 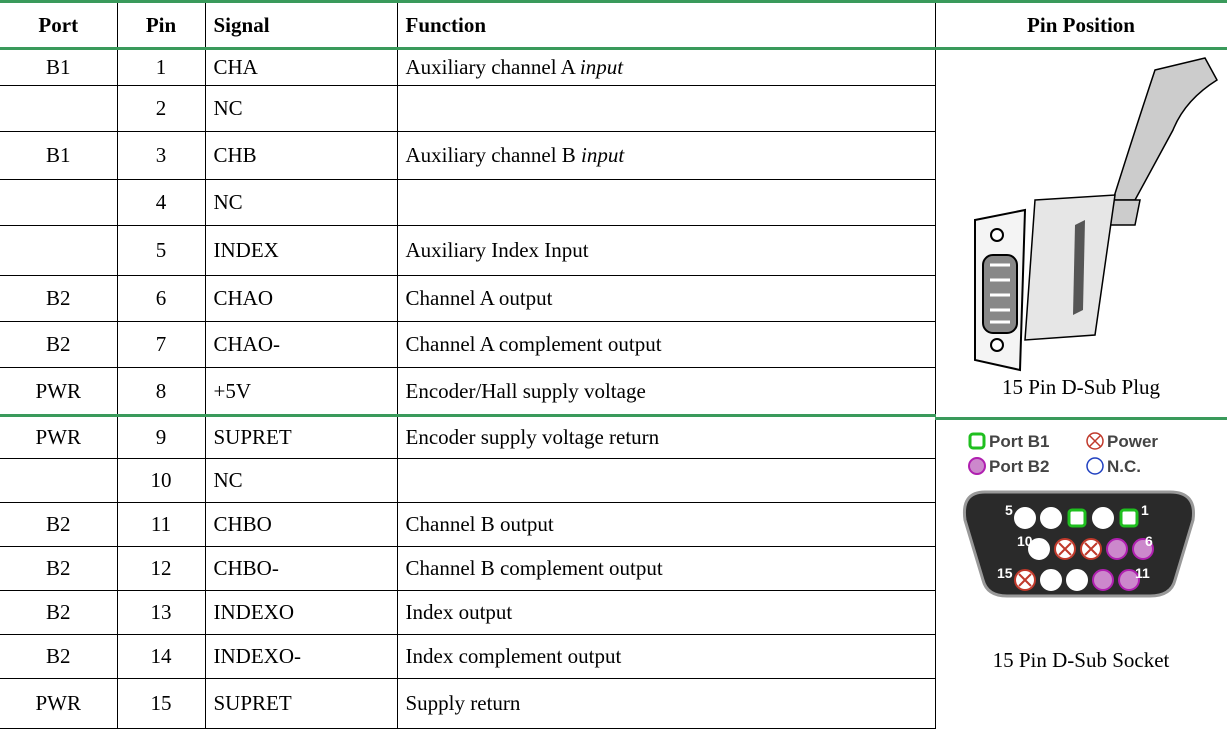 I want to click on function-cell: Channel B complement output, so click(x=666, y=568).